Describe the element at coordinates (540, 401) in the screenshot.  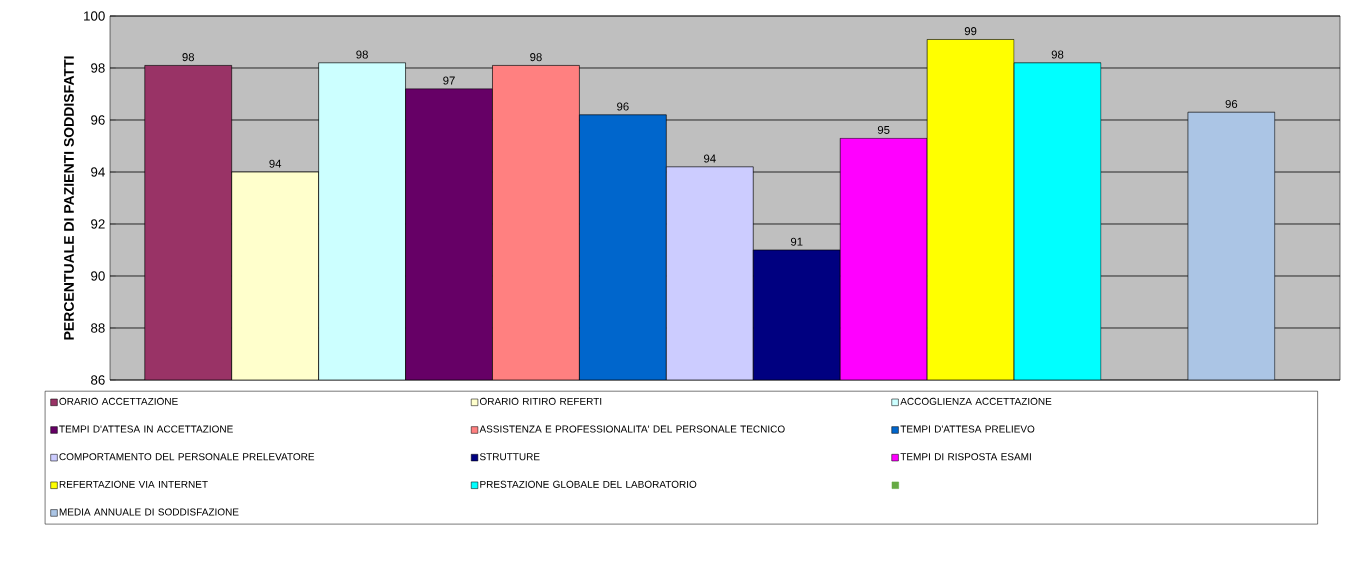
I see `legend-label: ORARIO RITIRO REFERTI` at that location.